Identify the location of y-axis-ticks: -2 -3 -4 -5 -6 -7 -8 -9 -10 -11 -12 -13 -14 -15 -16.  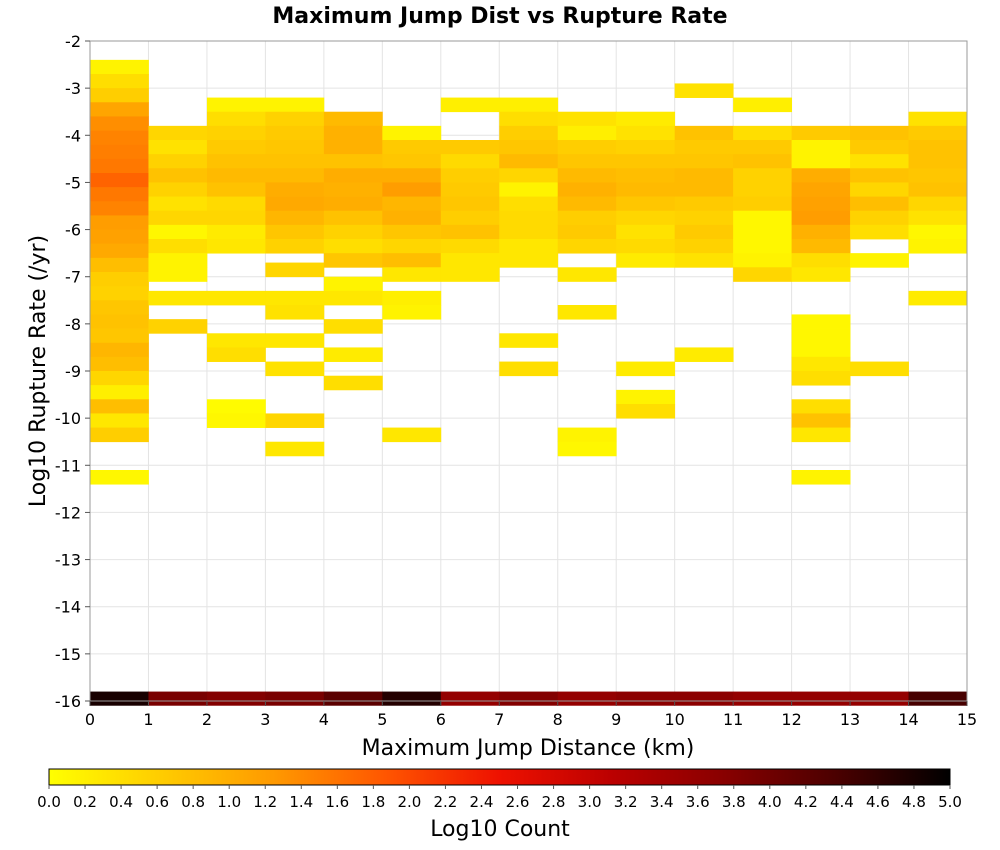
(72, 371).